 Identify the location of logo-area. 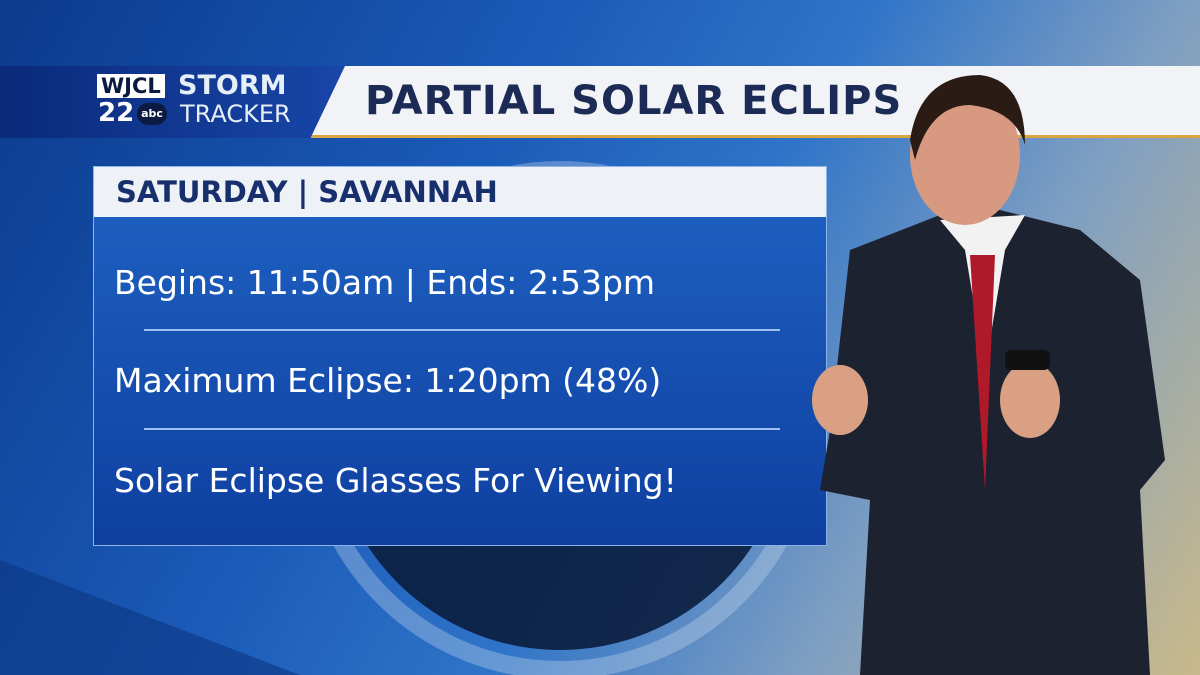
(172, 102).